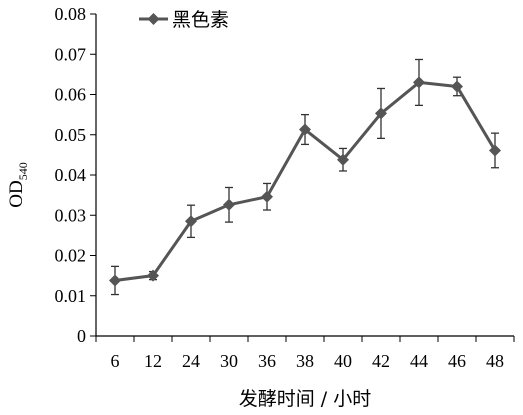 The height and width of the screenshot is (415, 523). What do you see at coordinates (71, 175) in the screenshot?
I see `y-tick-label: 0.04` at bounding box center [71, 175].